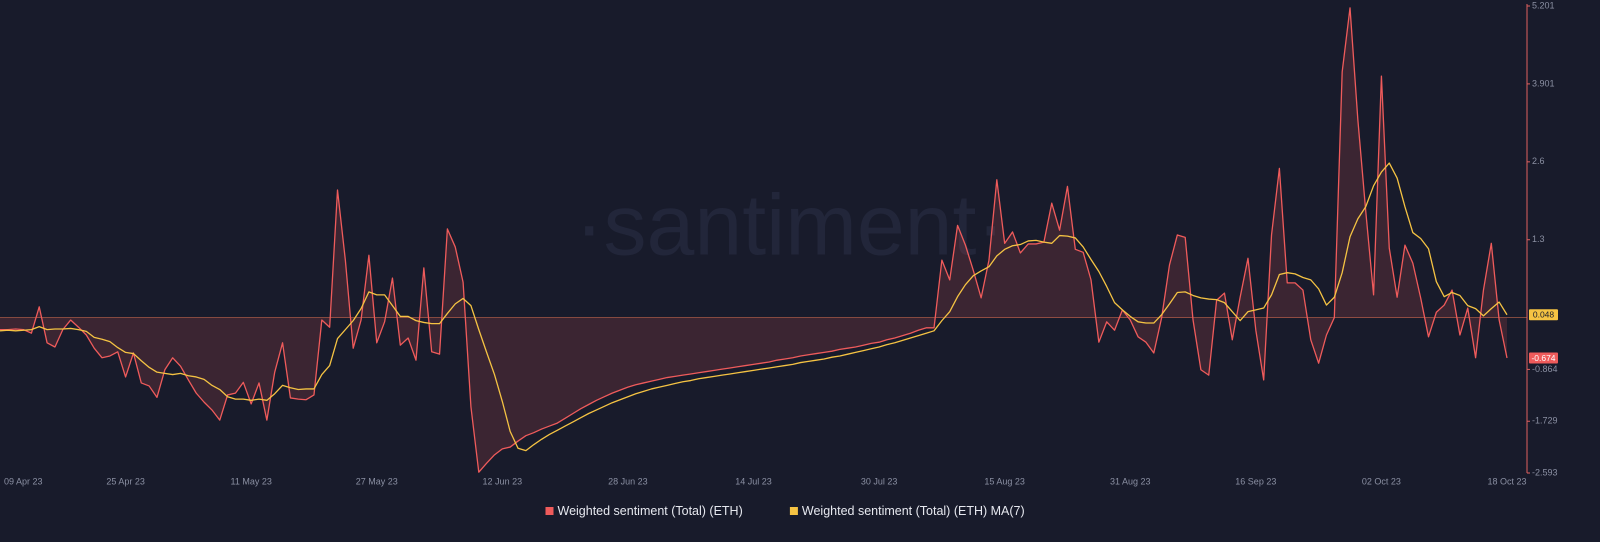 Image resolution: width=1600 pixels, height=542 pixels. I want to click on x-tick-label: 16 Sep 23, so click(1255, 481).